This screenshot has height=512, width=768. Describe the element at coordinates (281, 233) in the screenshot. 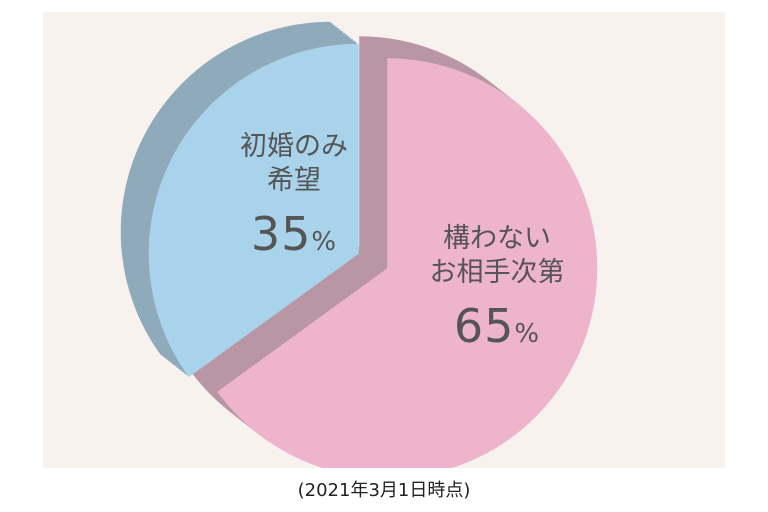

I see `slice-value: 35` at that location.